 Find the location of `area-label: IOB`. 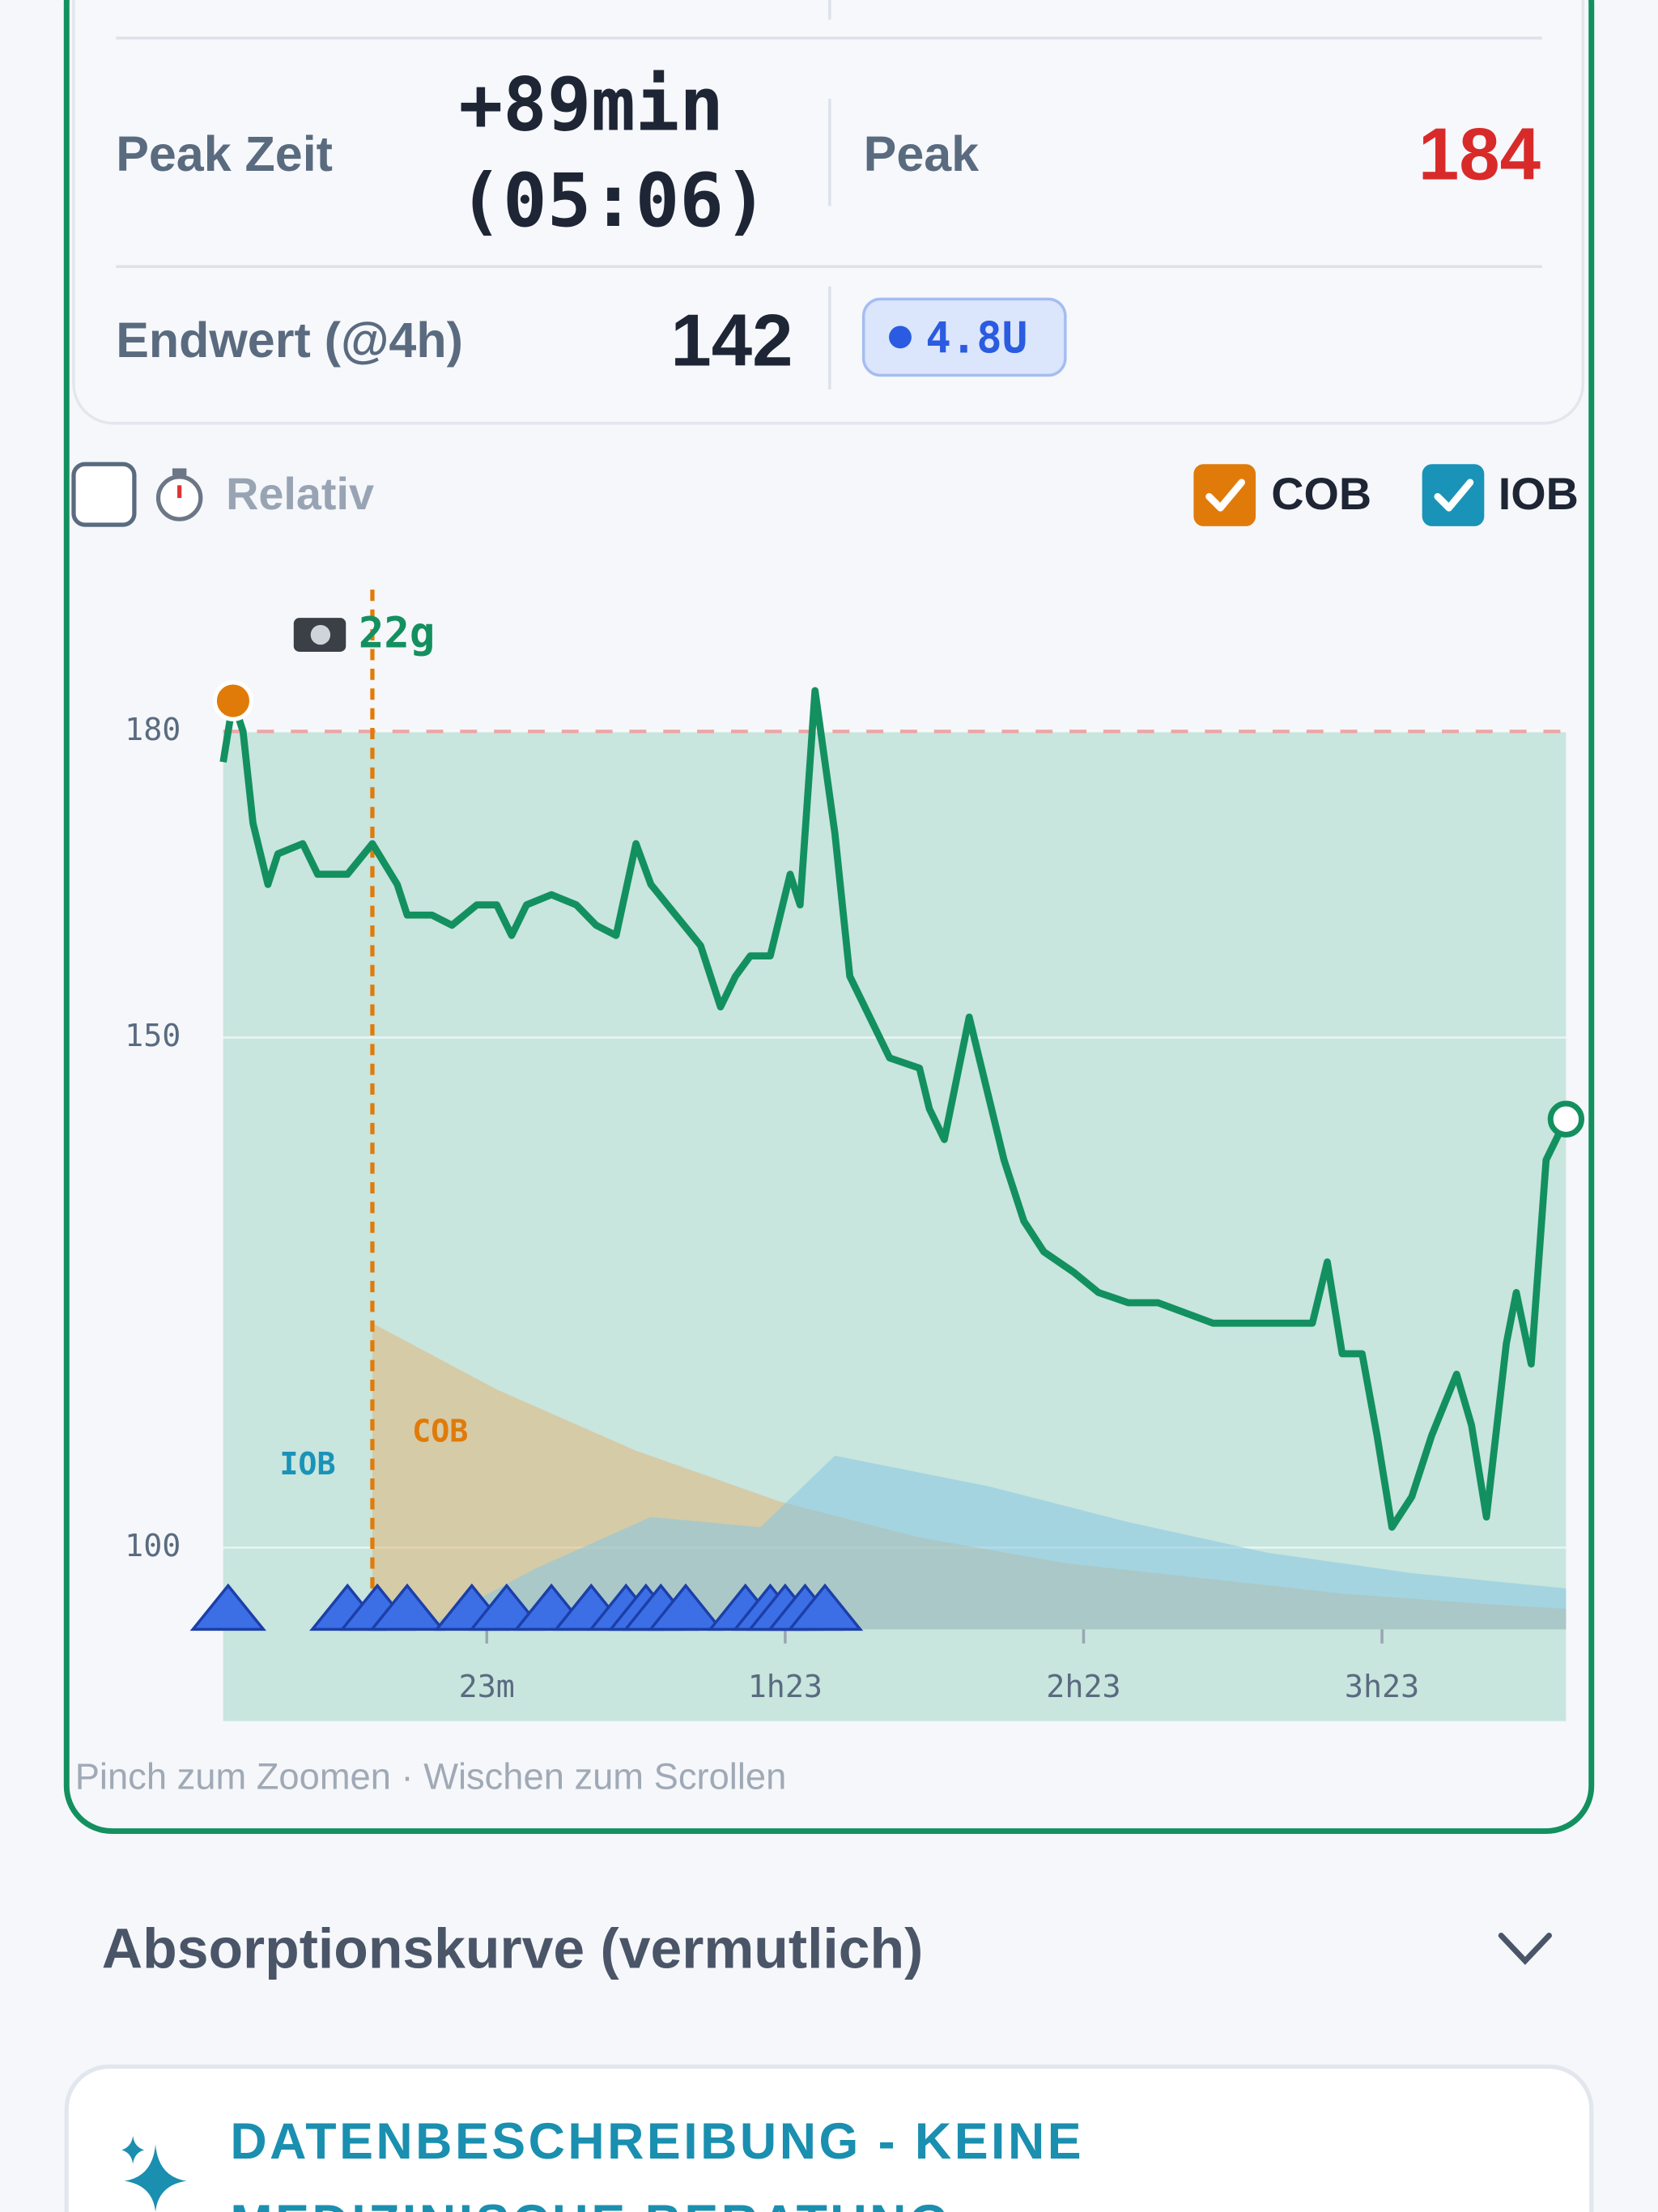

area-label: IOB is located at coordinates (307, 1464).